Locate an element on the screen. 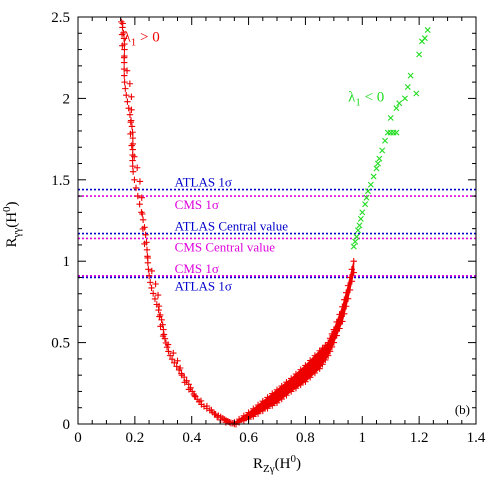  x-tick-label: 1 is located at coordinates (363, 438).